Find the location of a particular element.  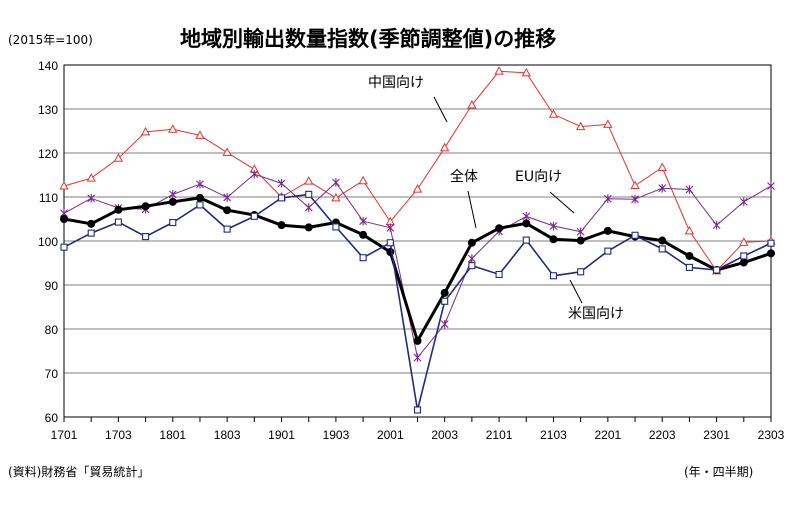

arrow-china is located at coordinates (440, 109).